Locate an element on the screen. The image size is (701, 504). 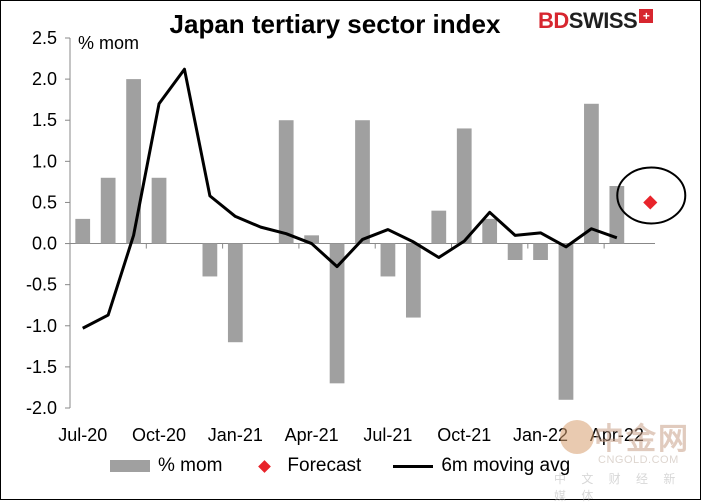
forecast-circle is located at coordinates (651, 195).